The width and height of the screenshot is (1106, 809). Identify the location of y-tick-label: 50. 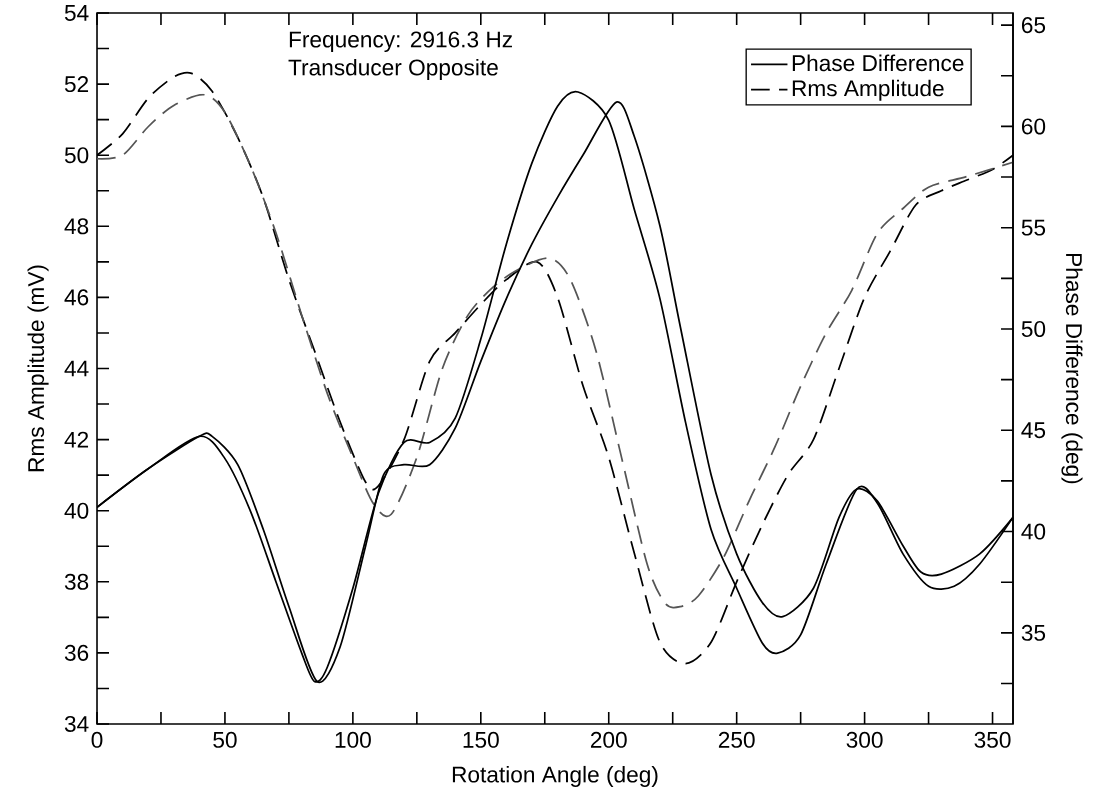
(76, 155).